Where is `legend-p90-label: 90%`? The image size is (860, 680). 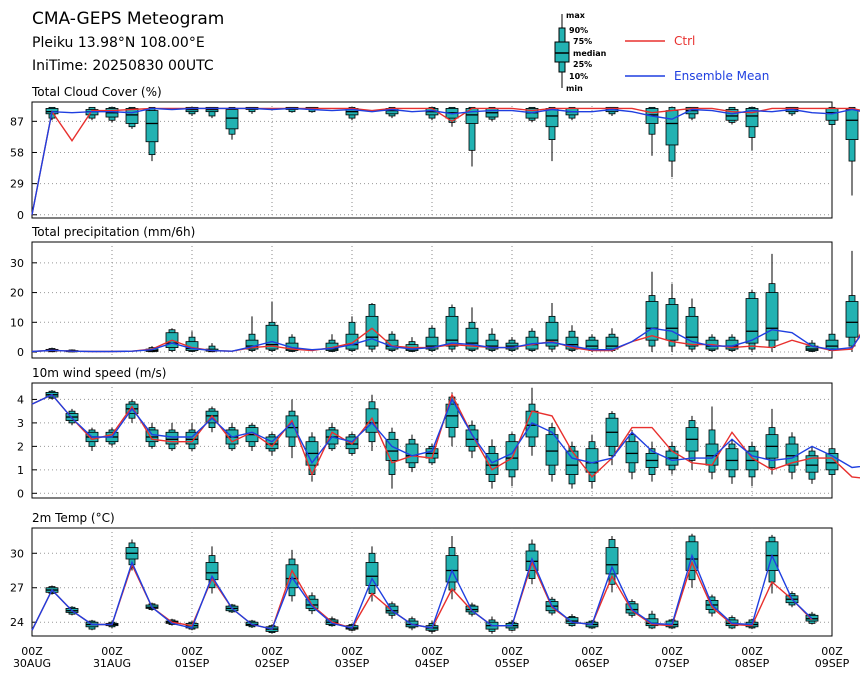
legend-p90-label: 90% is located at coordinates (578, 30).